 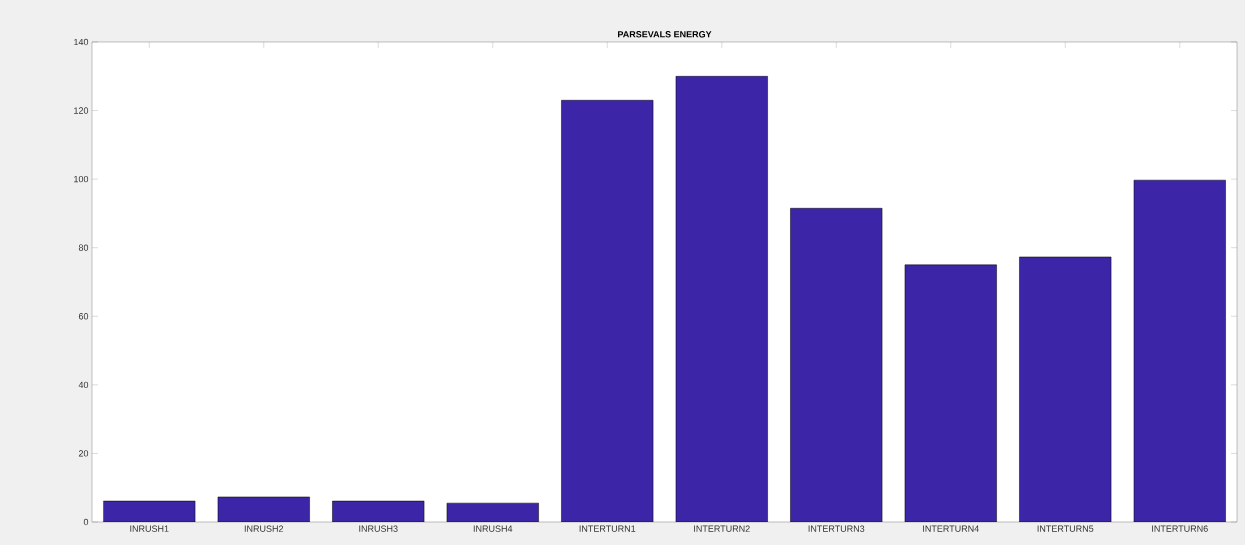 I want to click on y-tick-label: 20, so click(x=83, y=453).